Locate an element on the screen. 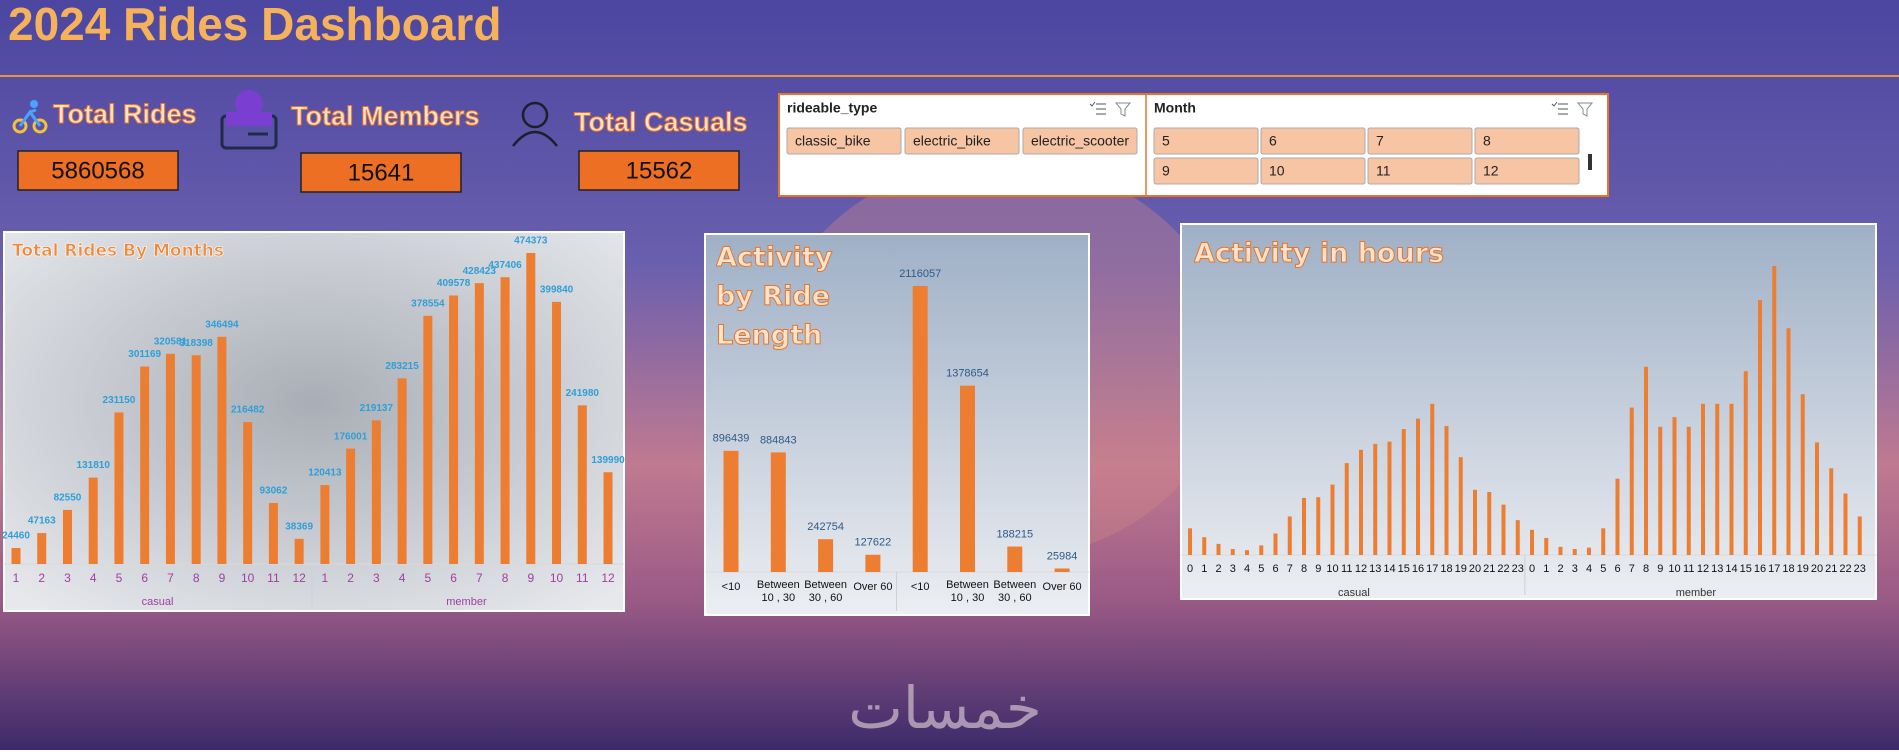 This screenshot has height=755, width=1899. x-tick-label: 7 is located at coordinates (479, 578).